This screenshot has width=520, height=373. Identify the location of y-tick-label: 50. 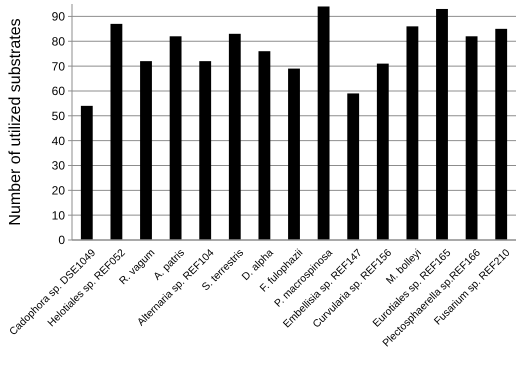
(59, 115).